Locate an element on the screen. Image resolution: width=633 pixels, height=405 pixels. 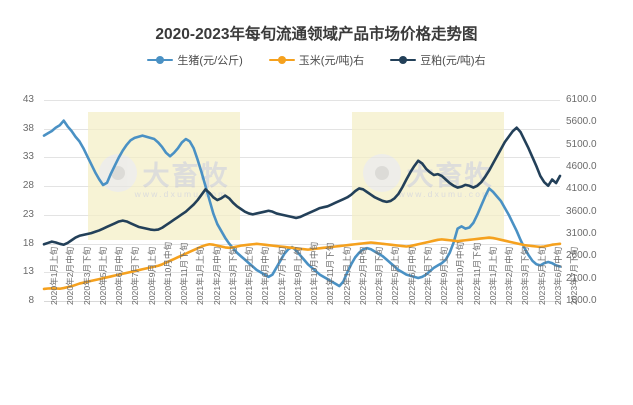
x-axis-tick: 2020年10月中旬 is located at coordinates (167, 273).